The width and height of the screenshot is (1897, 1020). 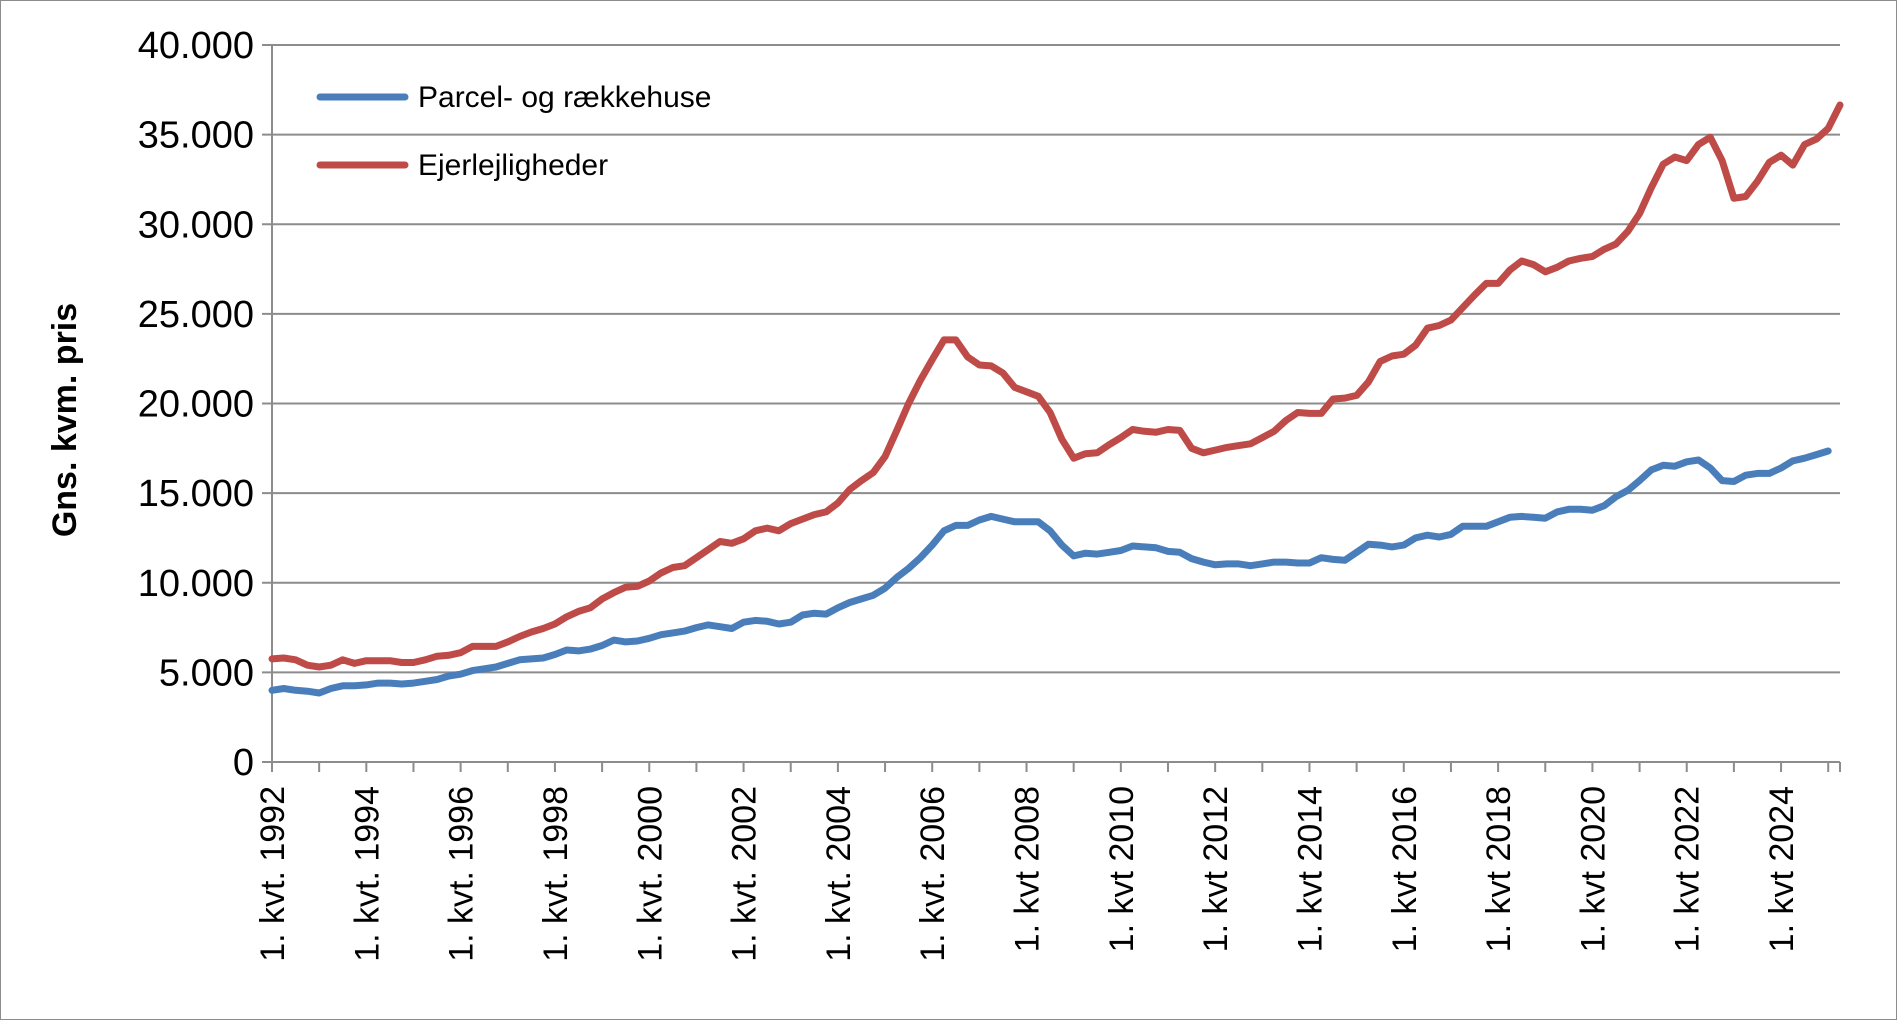 What do you see at coordinates (745, 874) in the screenshot?
I see `x-tick-label: 1. kvt. 2002` at bounding box center [745, 874].